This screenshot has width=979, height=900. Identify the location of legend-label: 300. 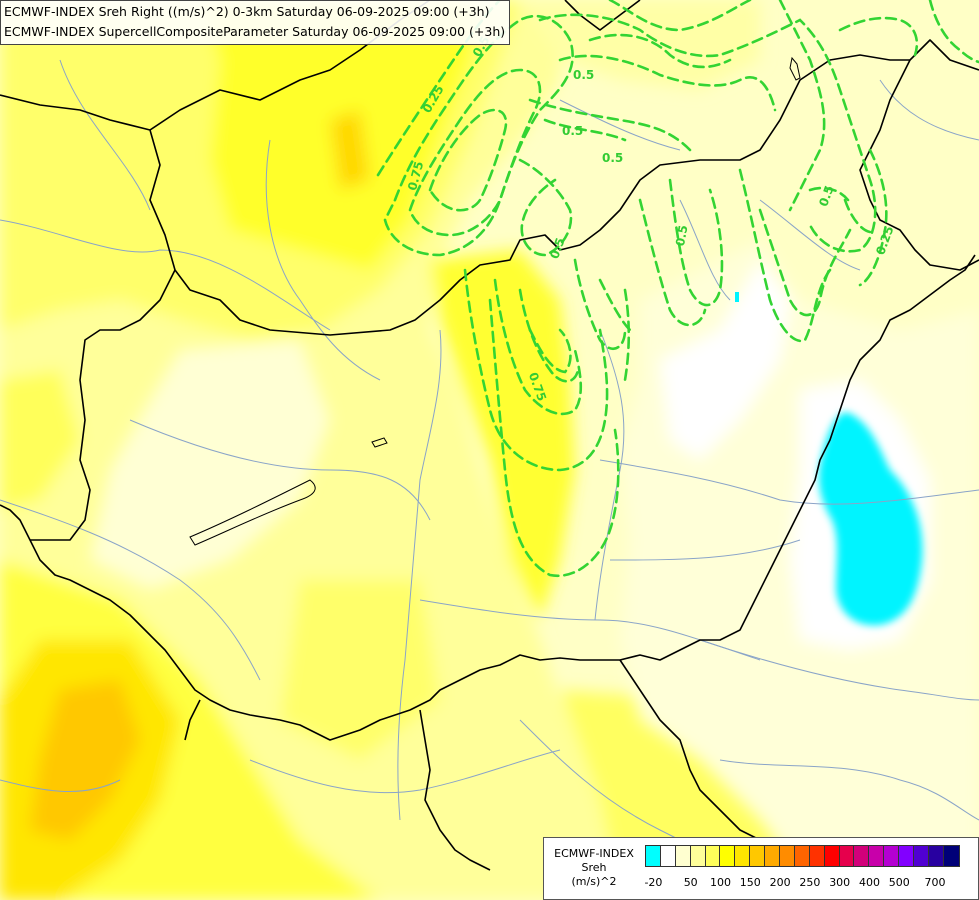
(840, 882).